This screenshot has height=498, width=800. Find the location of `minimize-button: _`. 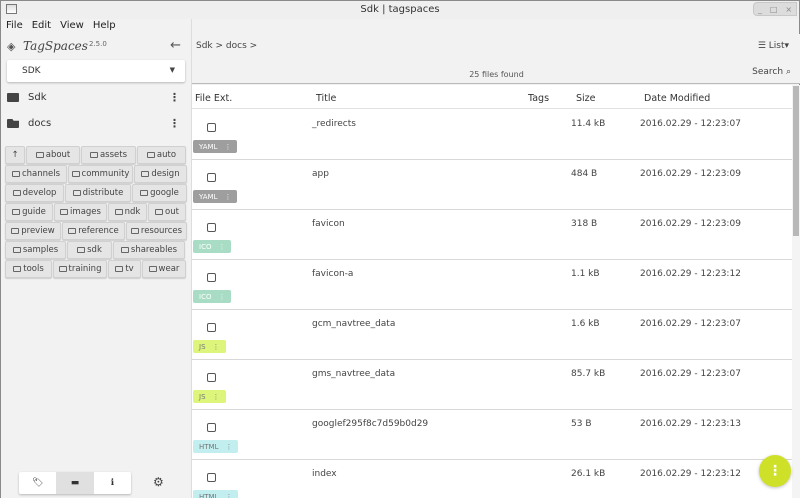

minimize-button: _ is located at coordinates (759, 9).